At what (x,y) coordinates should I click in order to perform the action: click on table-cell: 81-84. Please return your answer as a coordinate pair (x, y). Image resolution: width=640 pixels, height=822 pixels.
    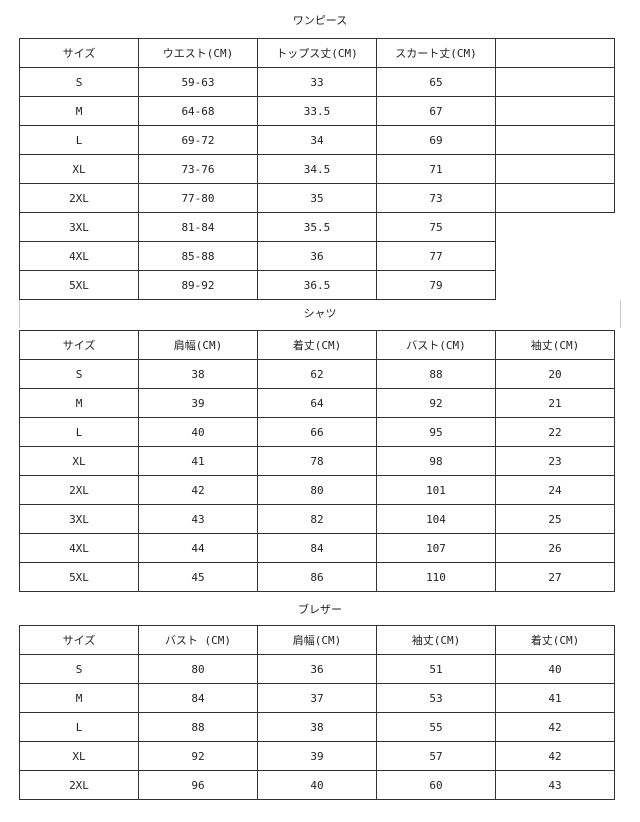
    Looking at the image, I should click on (198, 227).